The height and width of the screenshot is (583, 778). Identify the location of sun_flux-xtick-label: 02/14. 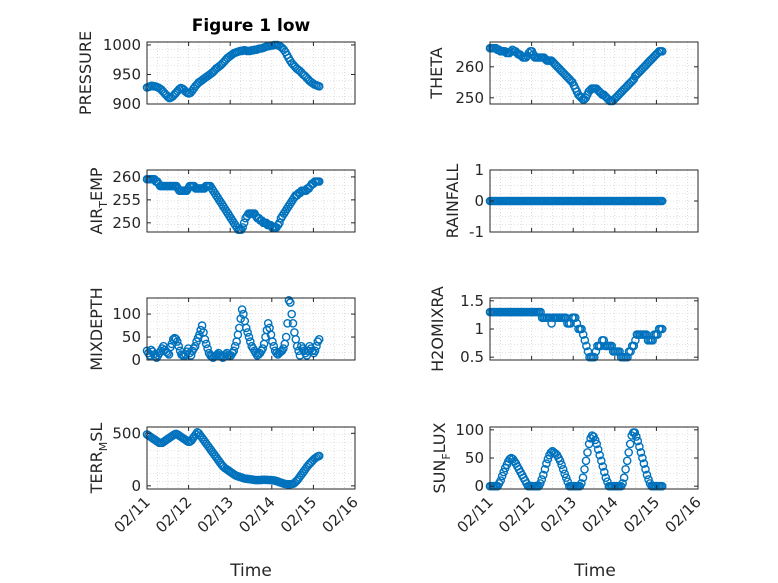
(599, 514).